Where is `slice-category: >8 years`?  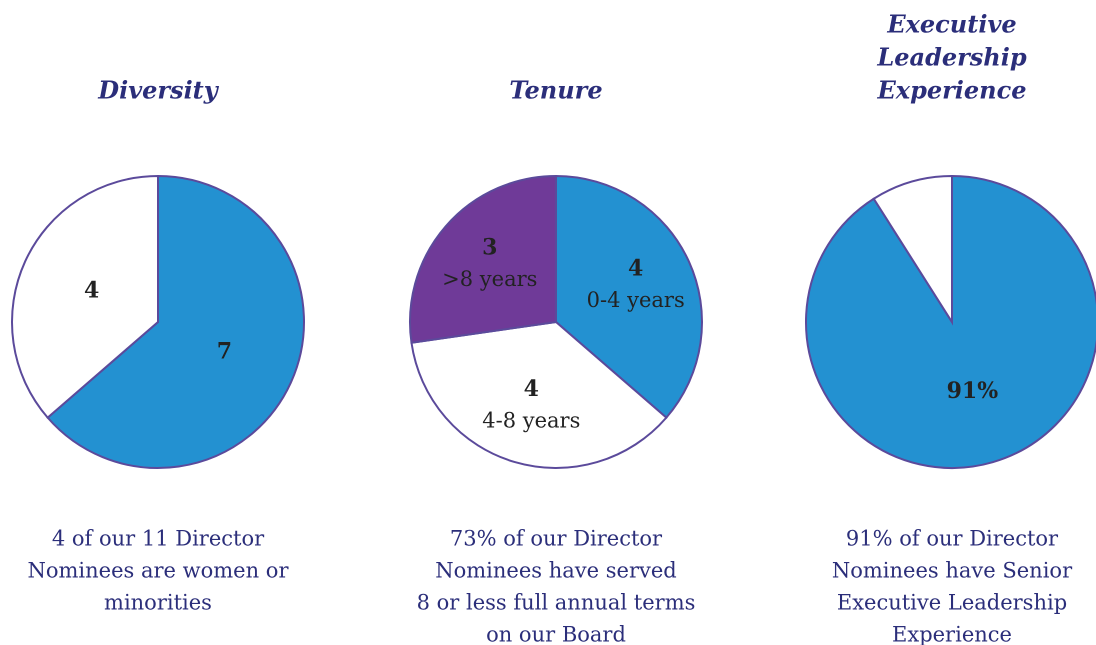 slice-category: >8 years is located at coordinates (489, 279).